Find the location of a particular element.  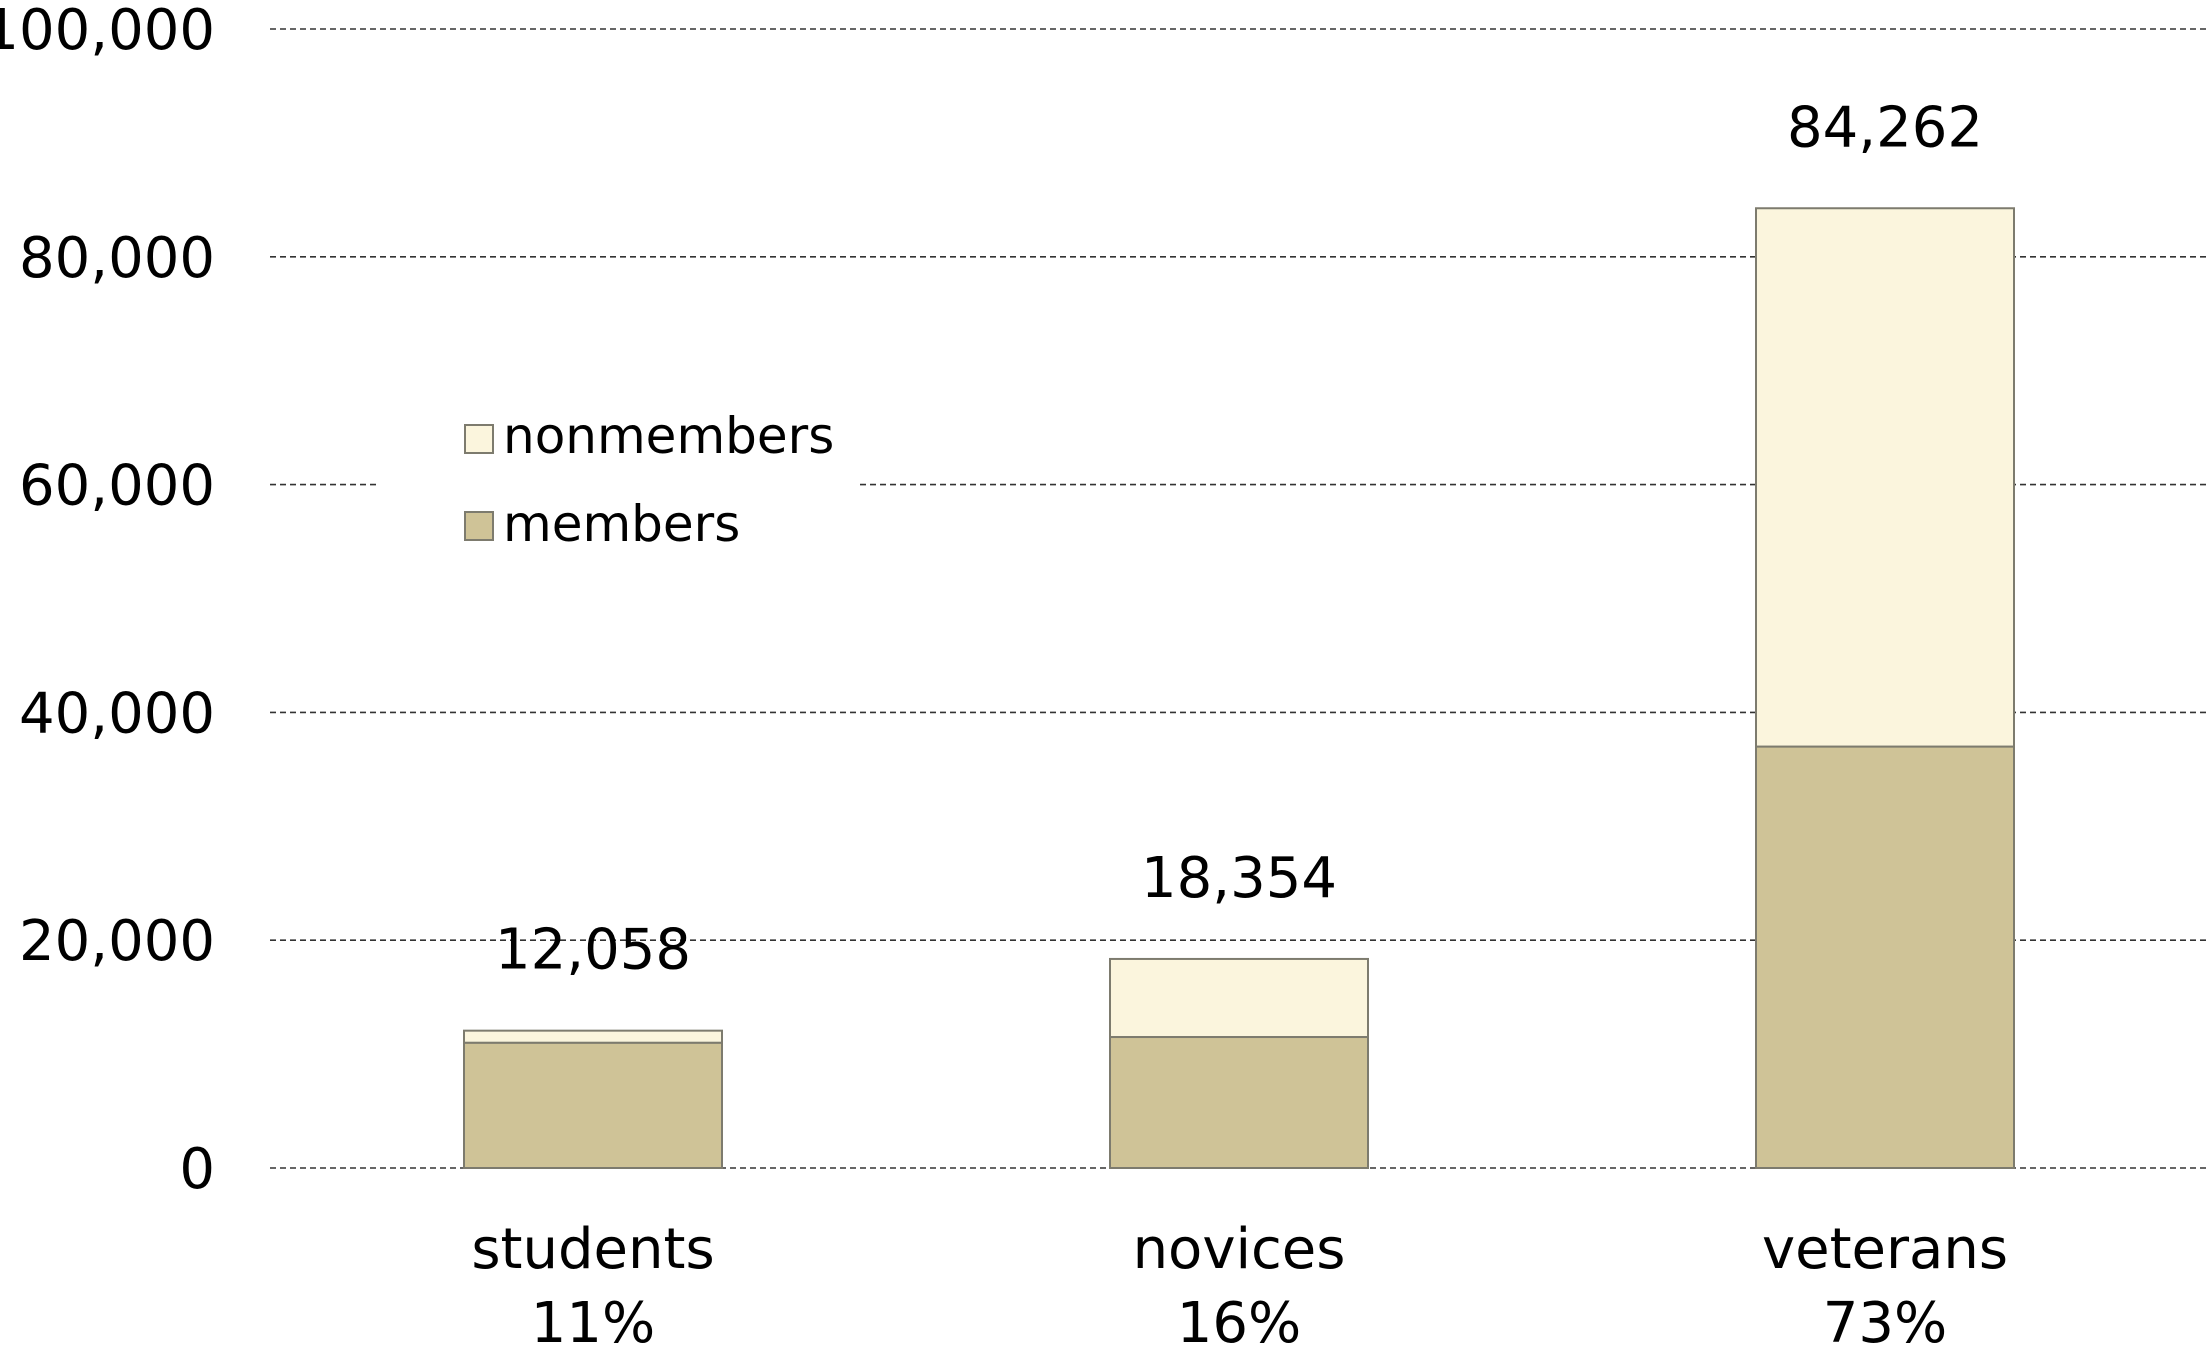

y-tick-label: 0 is located at coordinates (197, 1169).